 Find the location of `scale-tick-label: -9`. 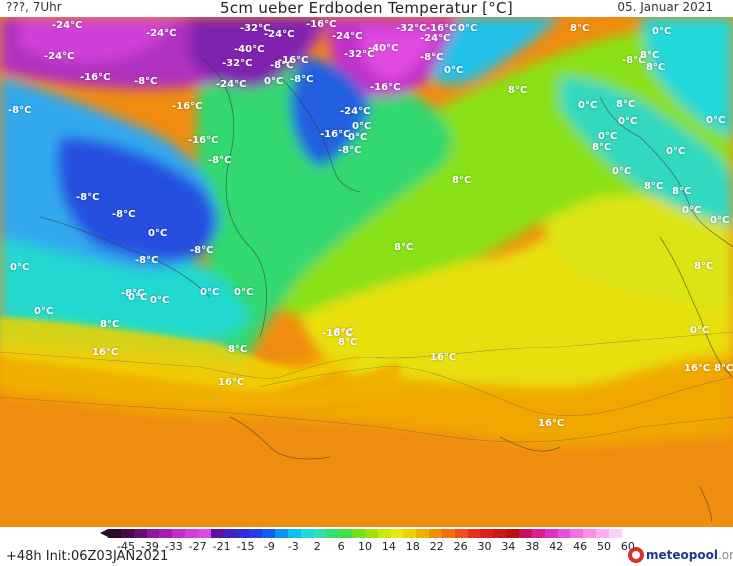

scale-tick-label: -9 is located at coordinates (269, 546).